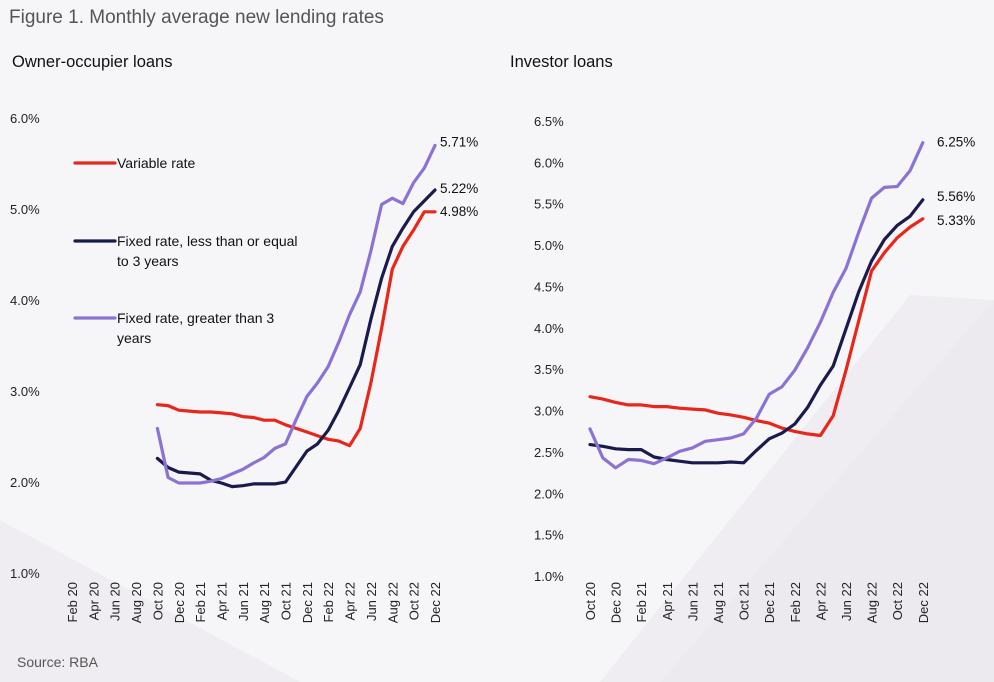 The image size is (994, 682). Describe the element at coordinates (459, 141) in the screenshot. I see `end-label-fixed_long: 5.71%` at that location.